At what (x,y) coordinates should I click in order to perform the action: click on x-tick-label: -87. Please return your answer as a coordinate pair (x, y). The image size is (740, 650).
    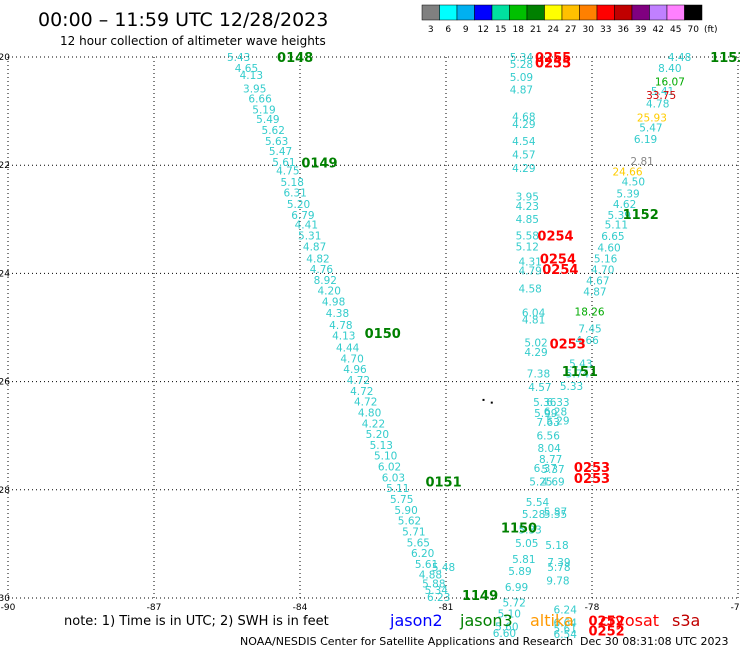
    Looking at the image, I should click on (154, 608).